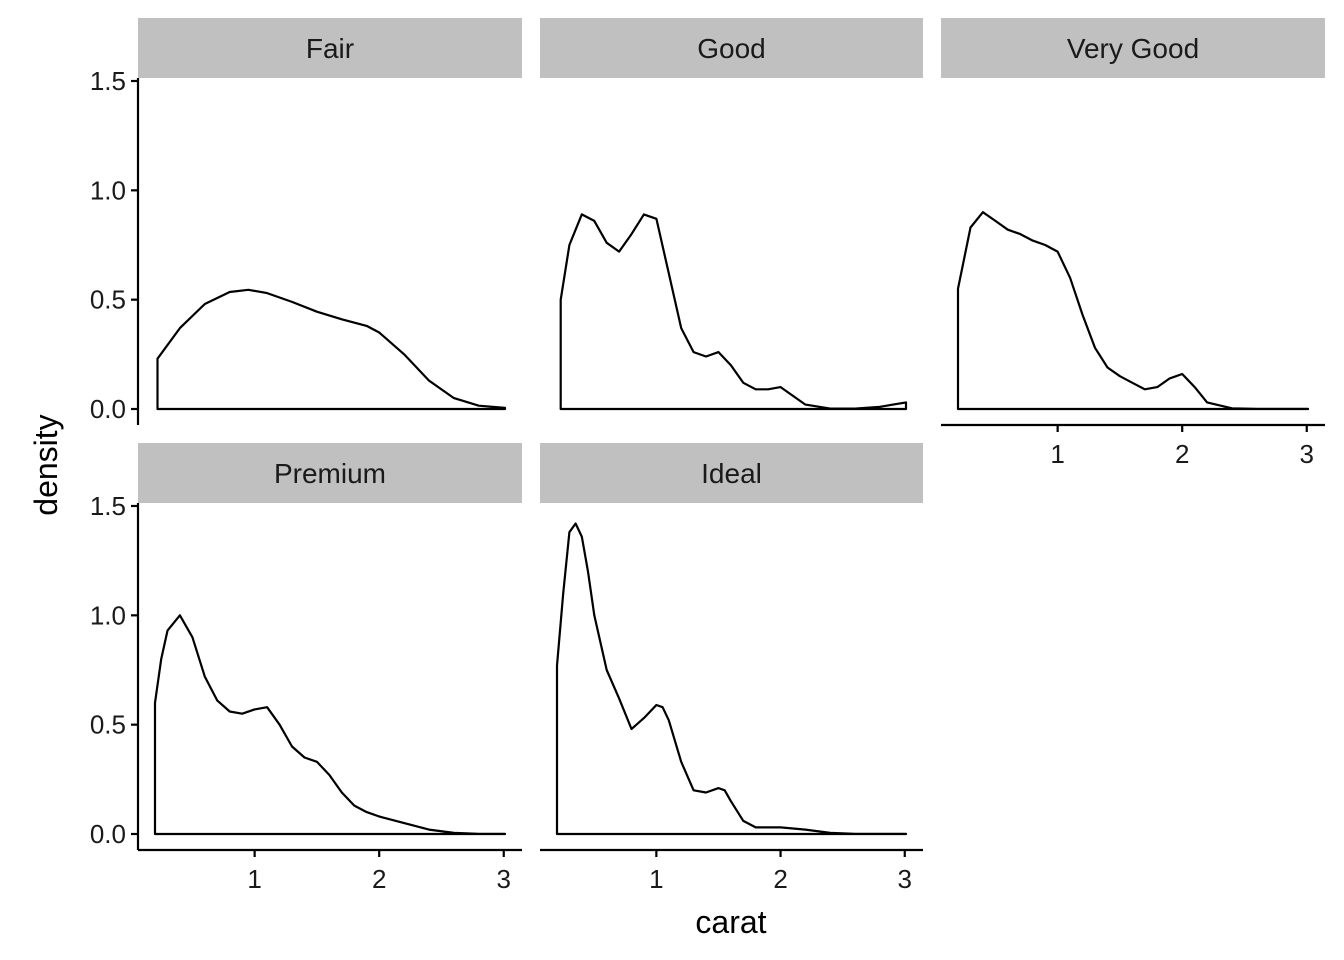  Describe the element at coordinates (1133, 311) in the screenshot. I see `density-curve-very-good` at that location.